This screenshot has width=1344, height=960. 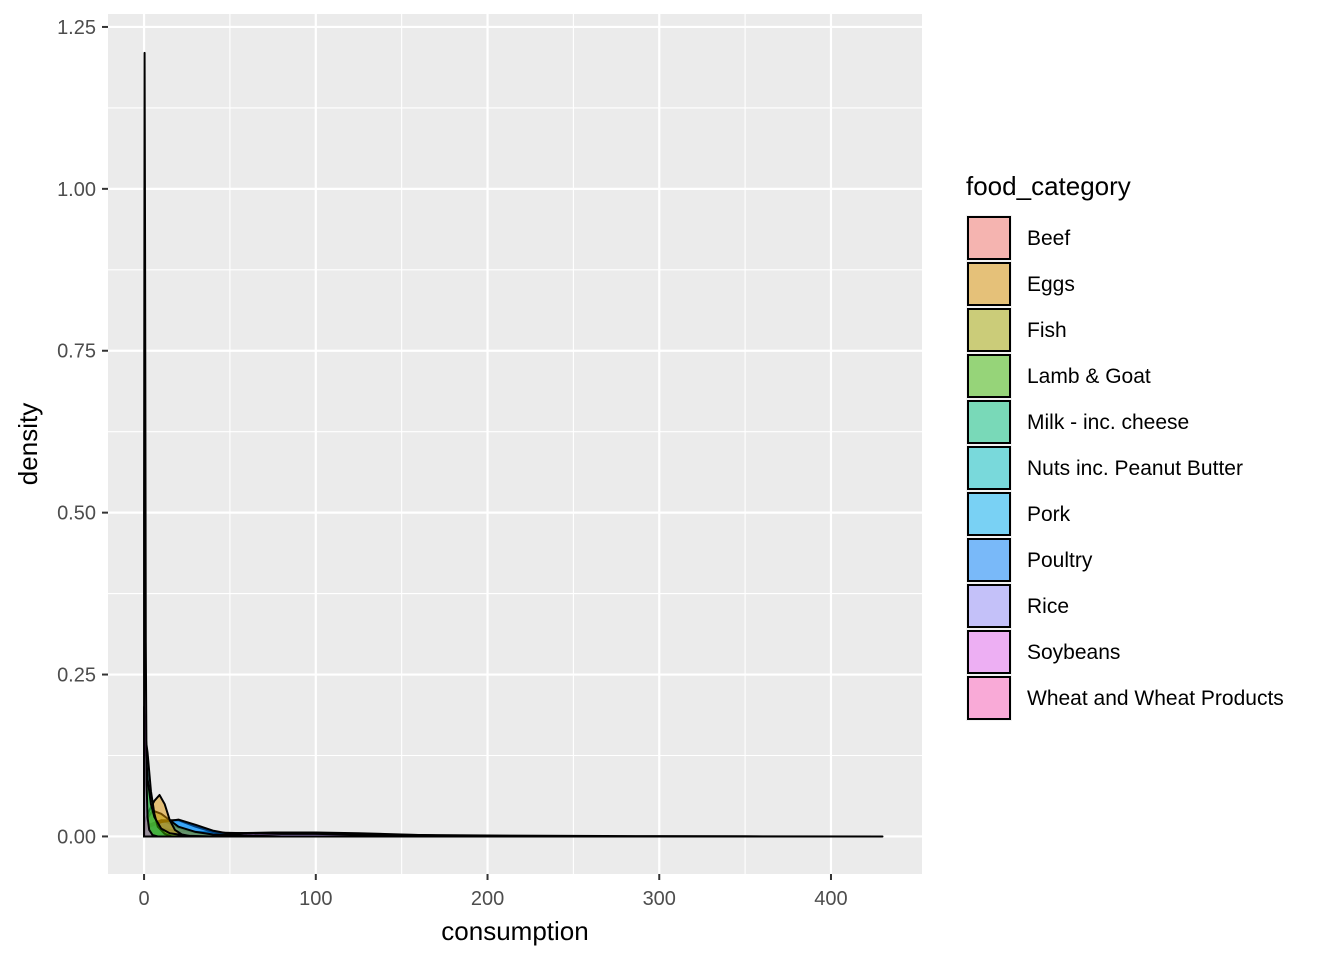 What do you see at coordinates (1089, 376) in the screenshot?
I see `legend-label: Lamb & Goat` at bounding box center [1089, 376].